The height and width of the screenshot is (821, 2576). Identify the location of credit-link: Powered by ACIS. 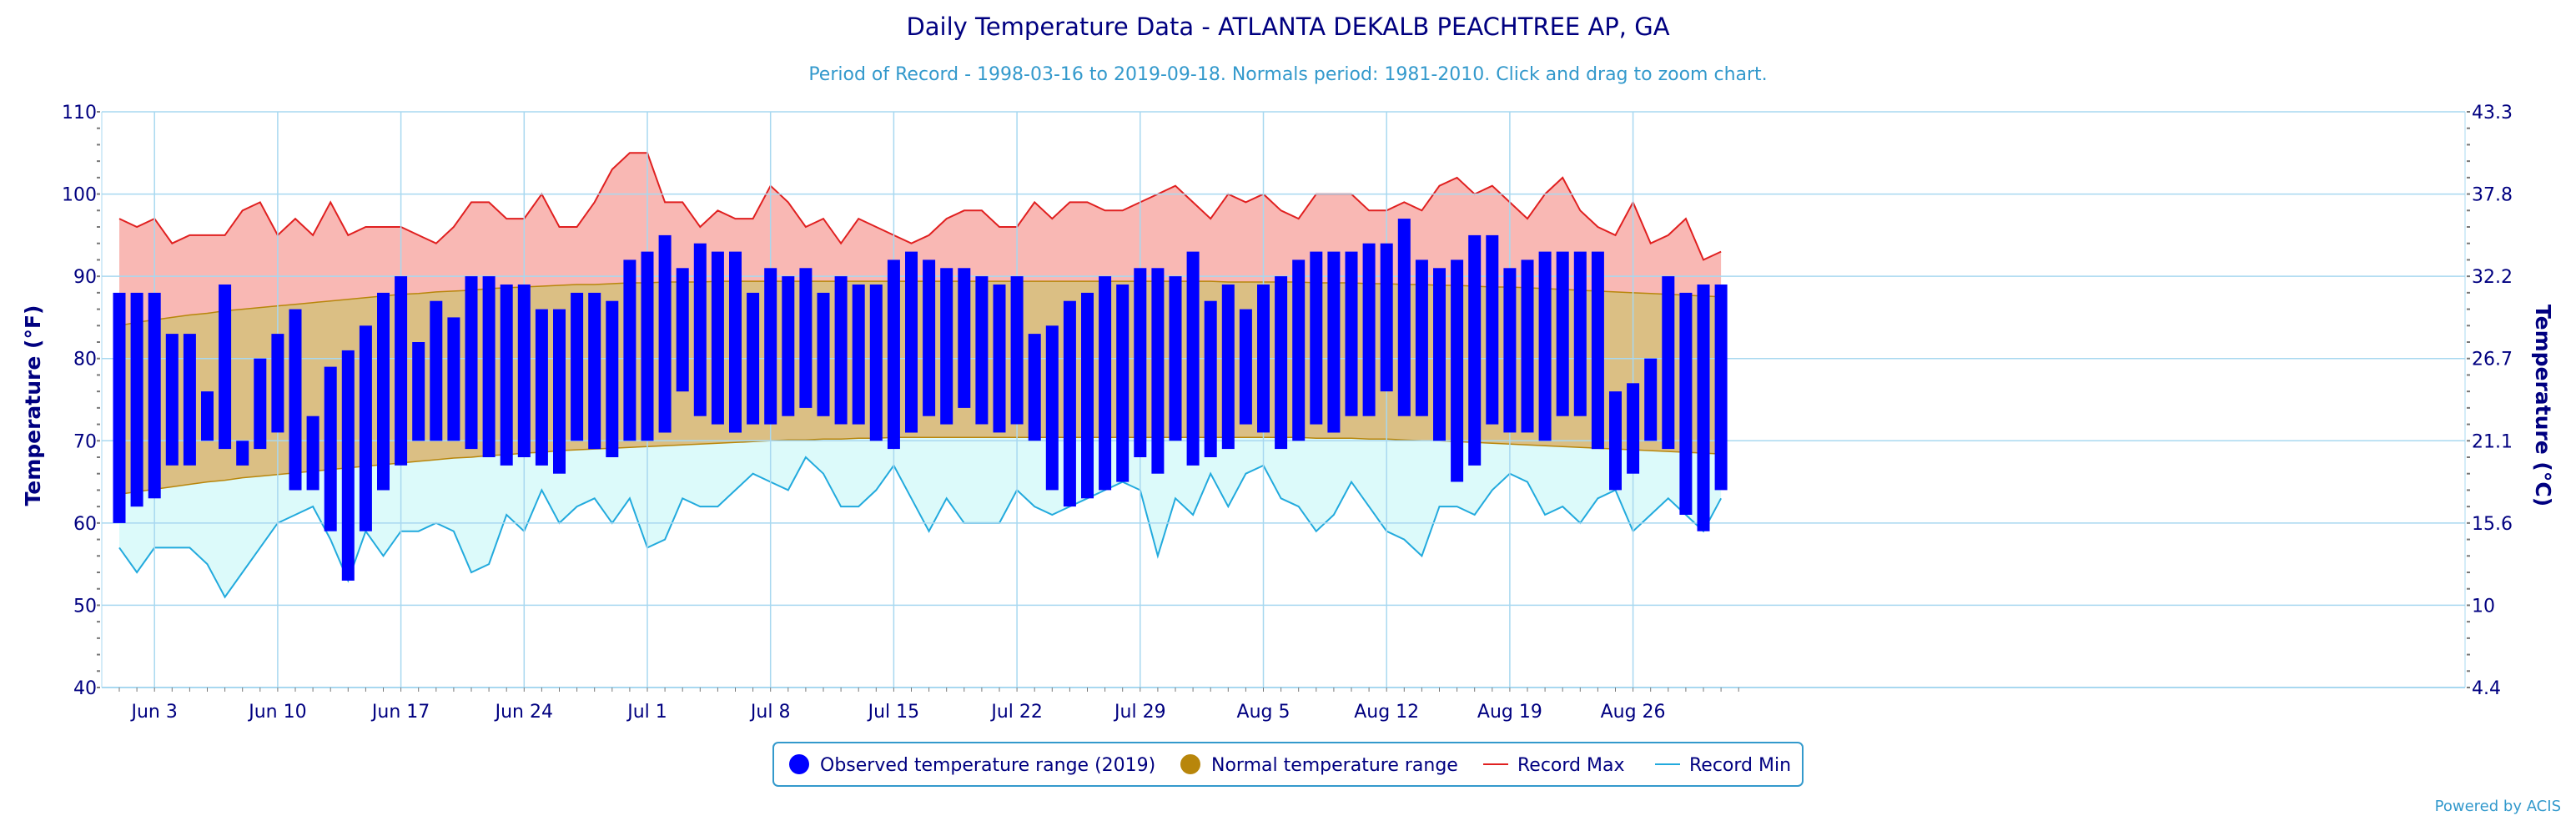
(2498, 807).